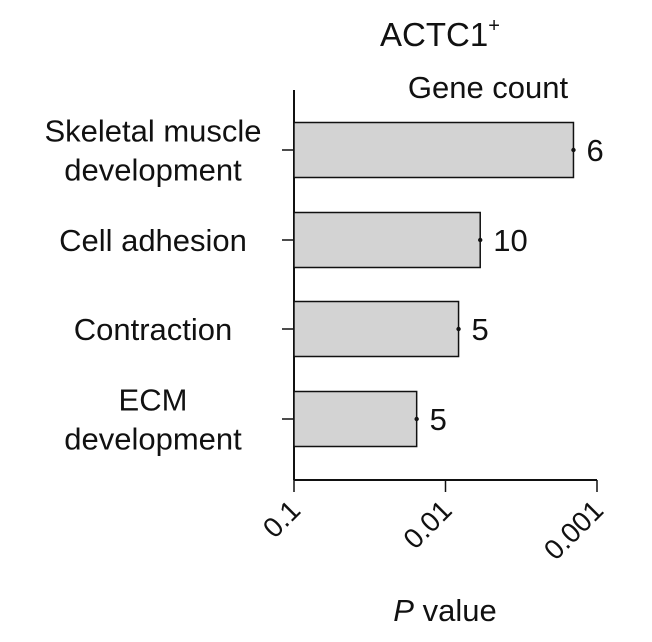 Image resolution: width=652 pixels, height=642 pixels. I want to click on chart-title: ACTC1+, so click(440, 34).